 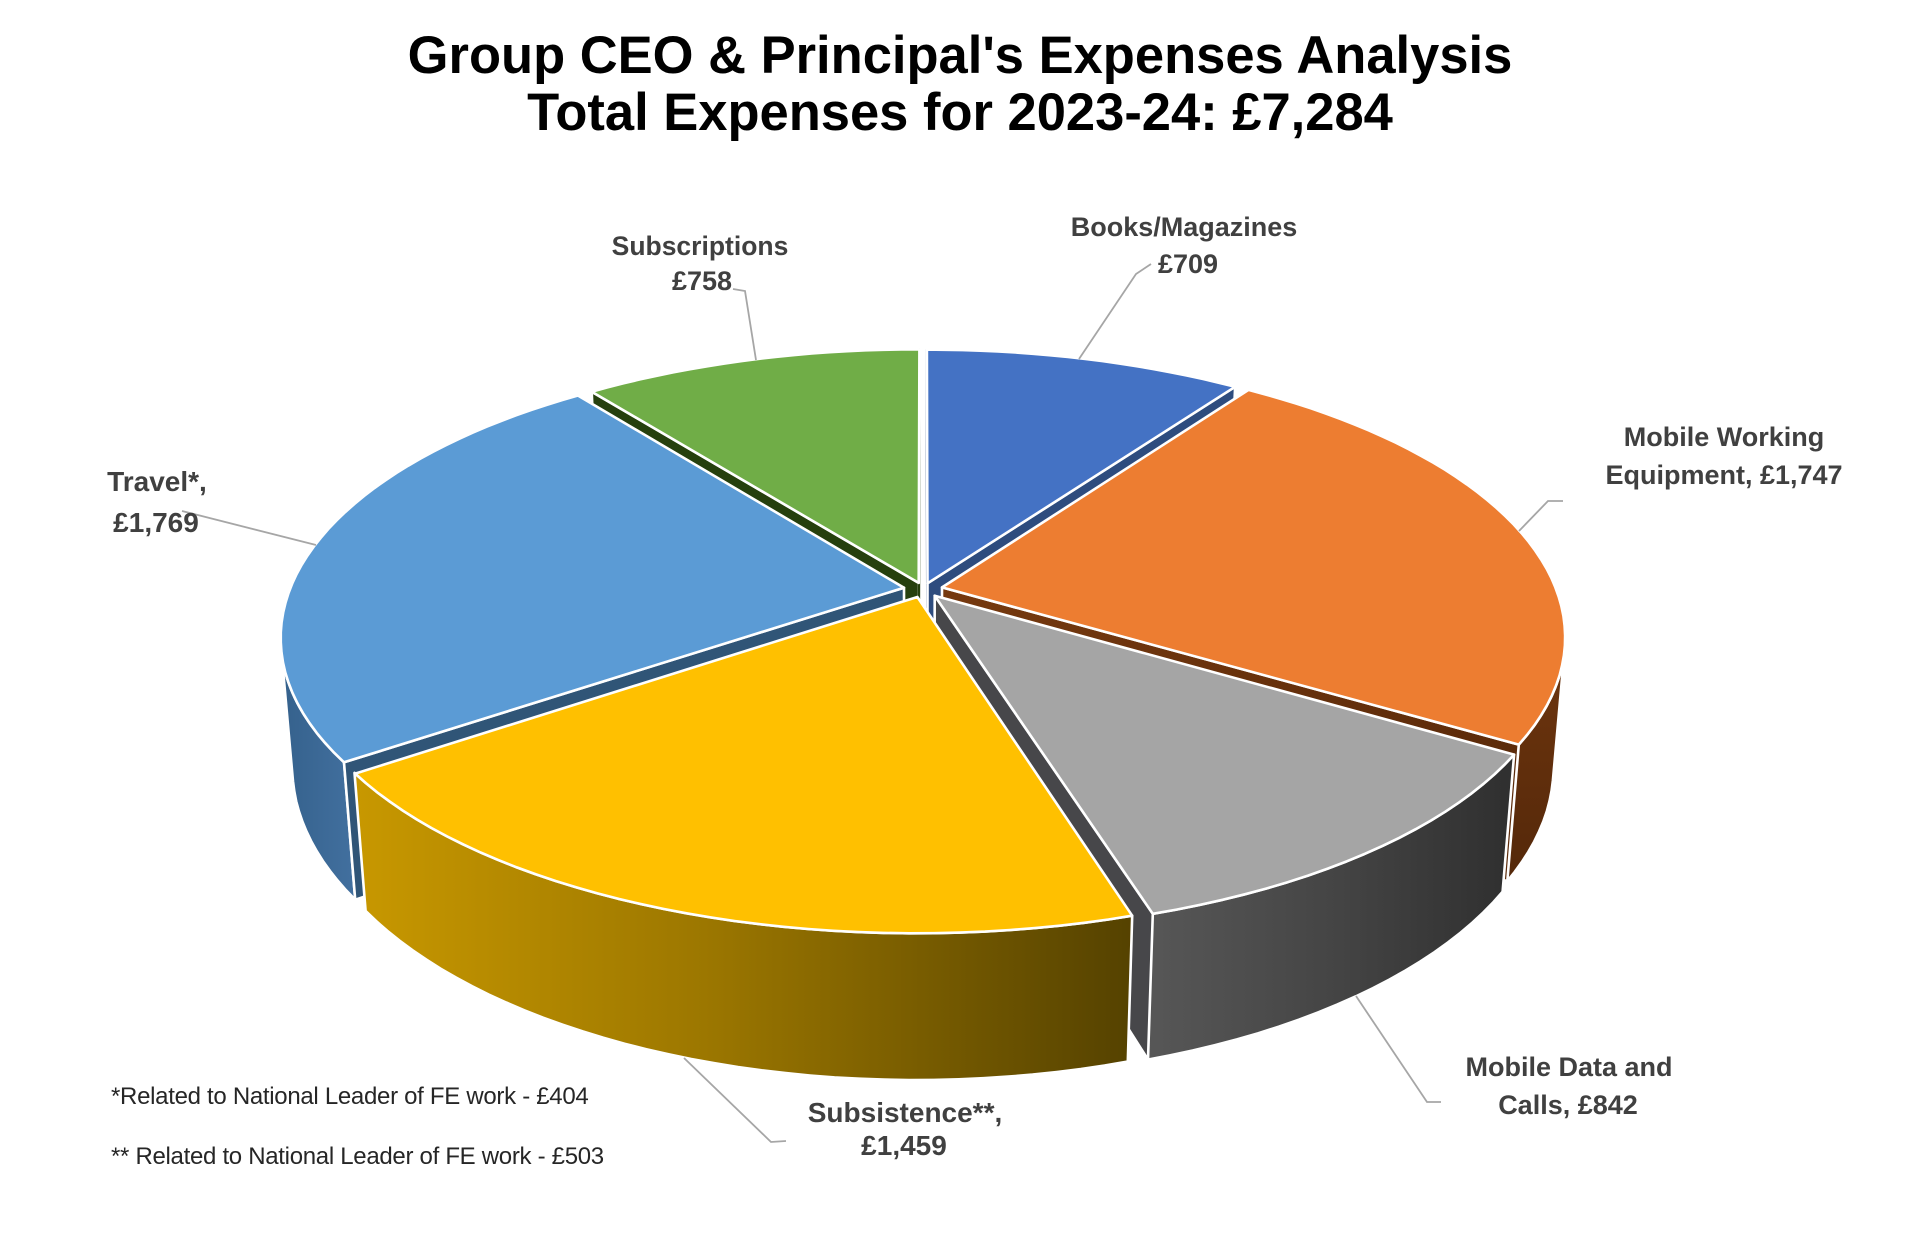 What do you see at coordinates (700, 246) in the screenshot?
I see `svg-text: Subscriptions` at bounding box center [700, 246].